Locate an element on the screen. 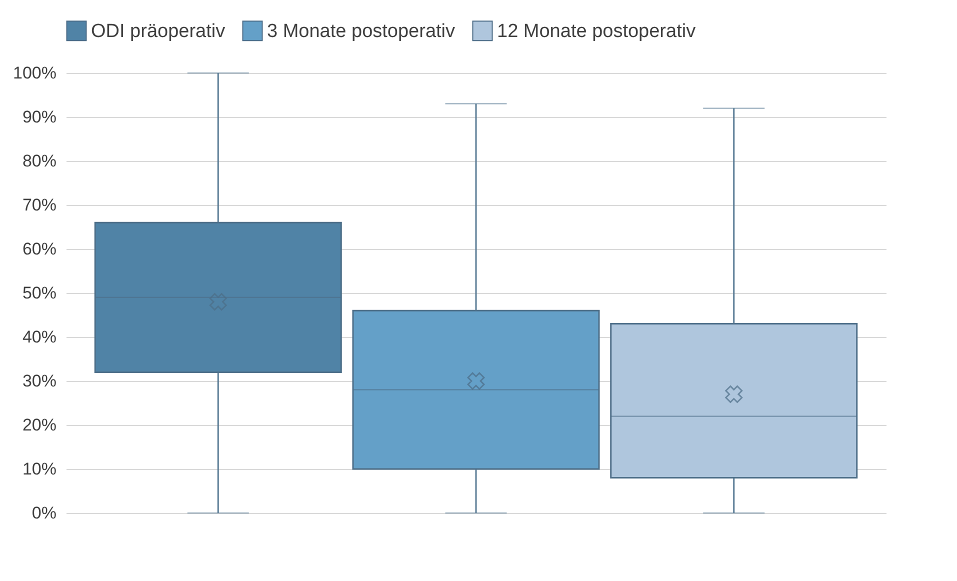  y-tick-label: 50% is located at coordinates (39, 293).